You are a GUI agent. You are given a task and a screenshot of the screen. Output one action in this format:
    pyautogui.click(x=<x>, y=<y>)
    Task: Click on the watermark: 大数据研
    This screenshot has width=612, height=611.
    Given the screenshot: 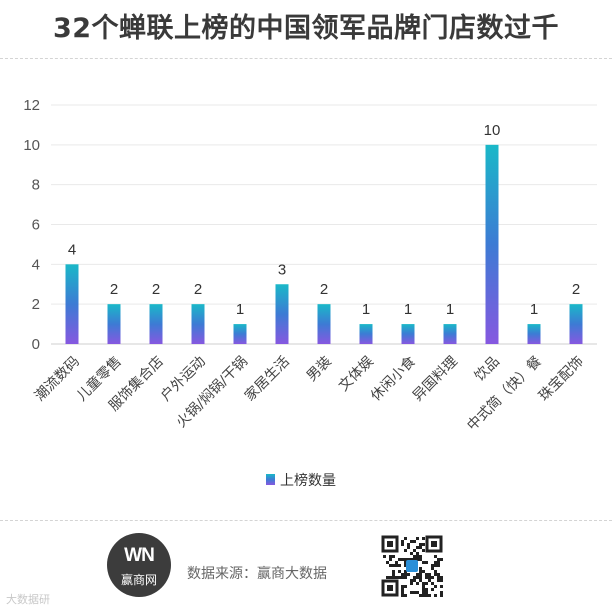 What is the action you would take?
    pyautogui.click(x=28, y=599)
    